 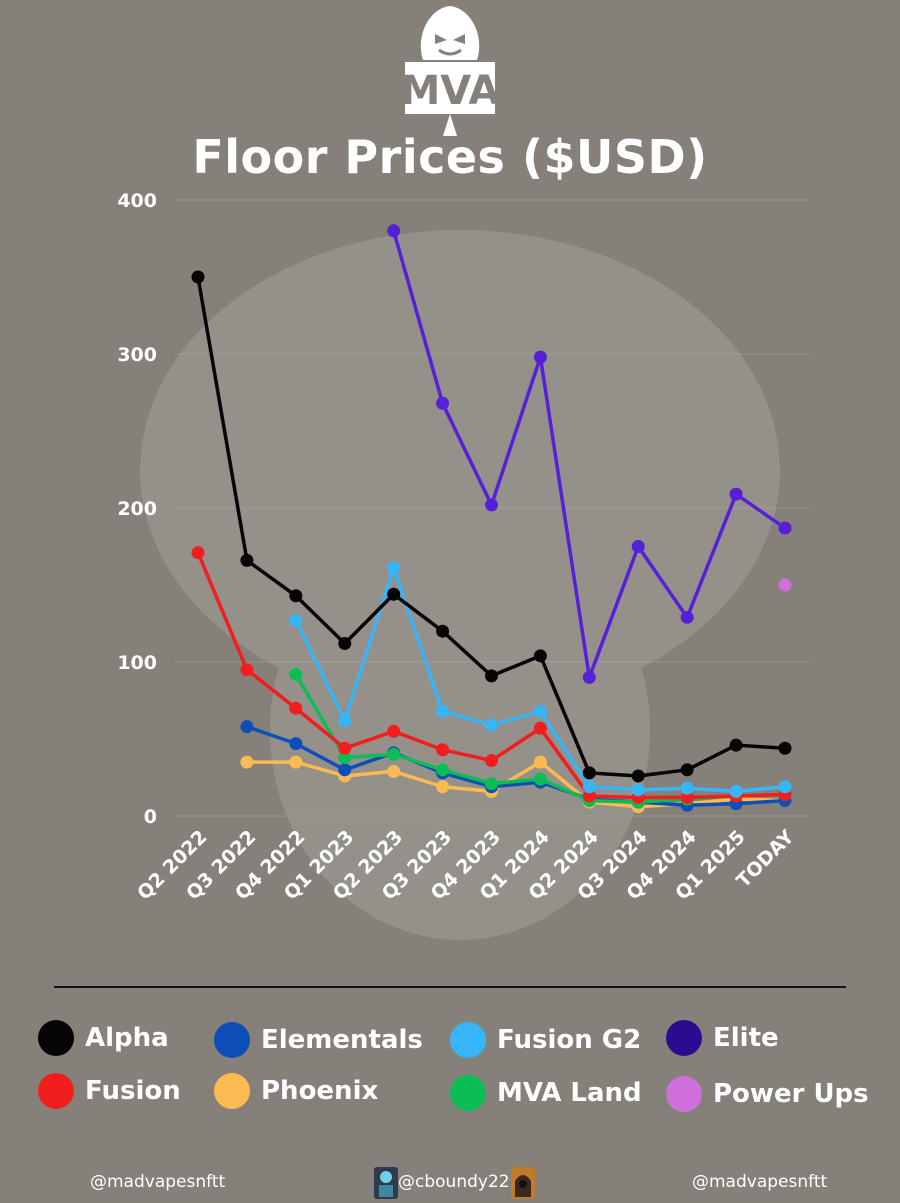 What do you see at coordinates (449, 91) in the screenshot?
I see `logo-letters: MVA` at bounding box center [449, 91].